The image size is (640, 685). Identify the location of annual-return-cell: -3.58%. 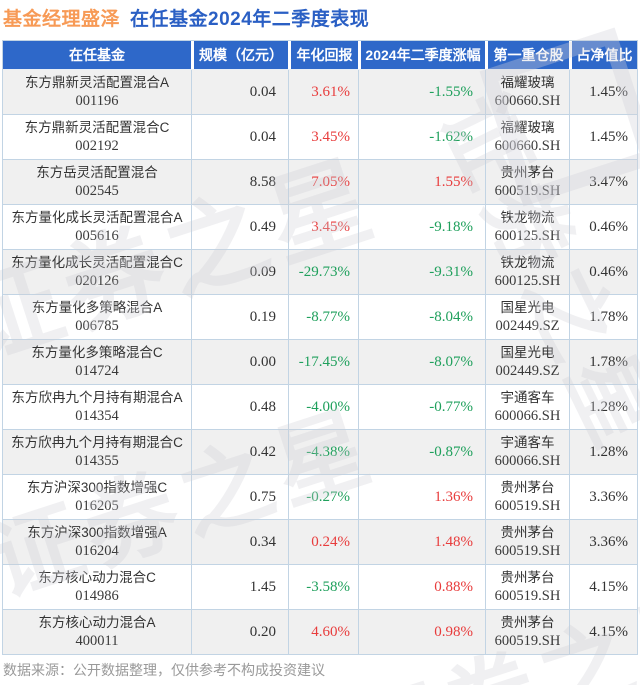
(323, 587).